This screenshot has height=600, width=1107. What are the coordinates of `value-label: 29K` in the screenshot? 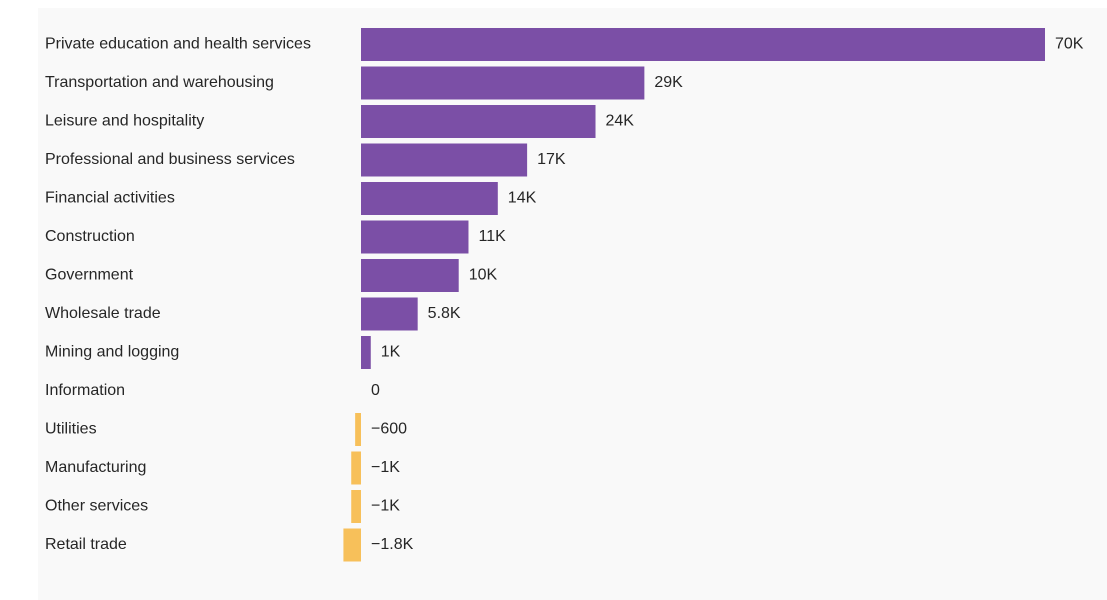 It's located at (668, 82).